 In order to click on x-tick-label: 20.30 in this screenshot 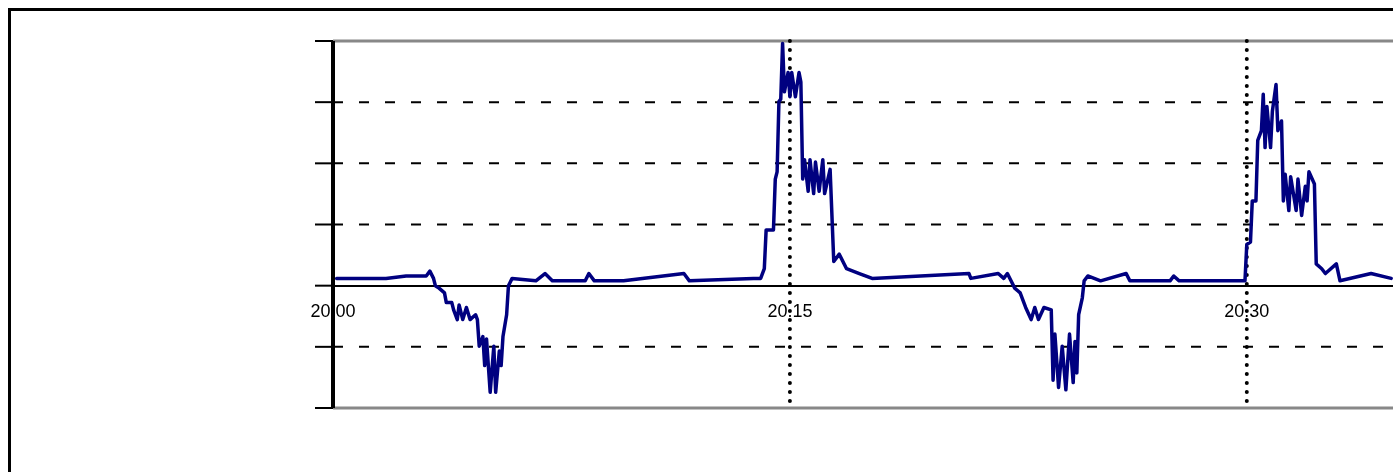, I will do `click(1247, 311)`.